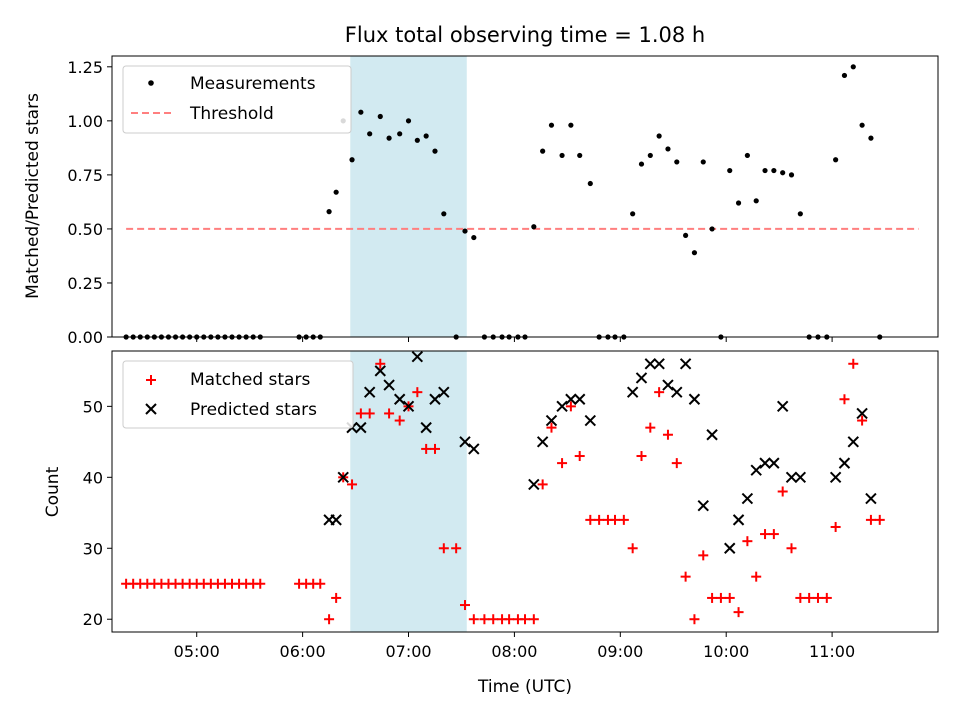  What do you see at coordinates (238, 394) in the screenshot?
I see `bottom-legend: Matched stars Predicted stars` at bounding box center [238, 394].